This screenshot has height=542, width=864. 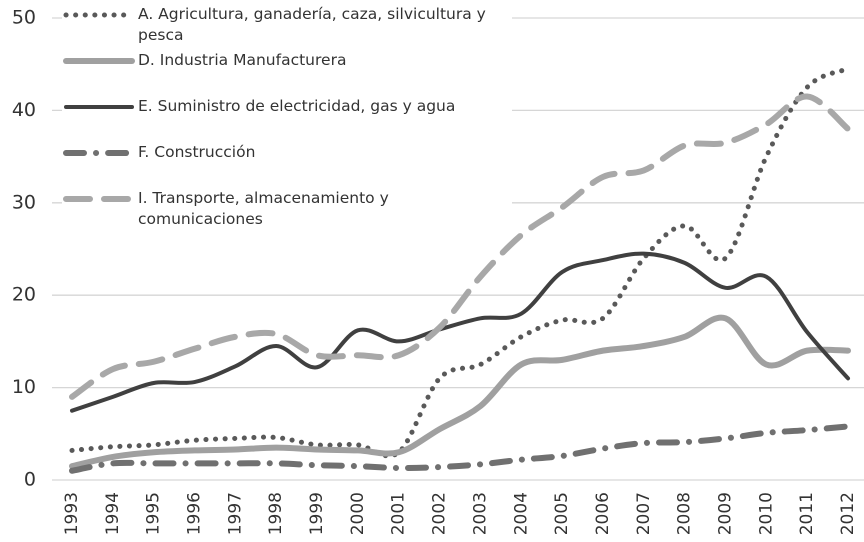 I want to click on legend-label: D. Industria Manufacturera, so click(x=242, y=60).